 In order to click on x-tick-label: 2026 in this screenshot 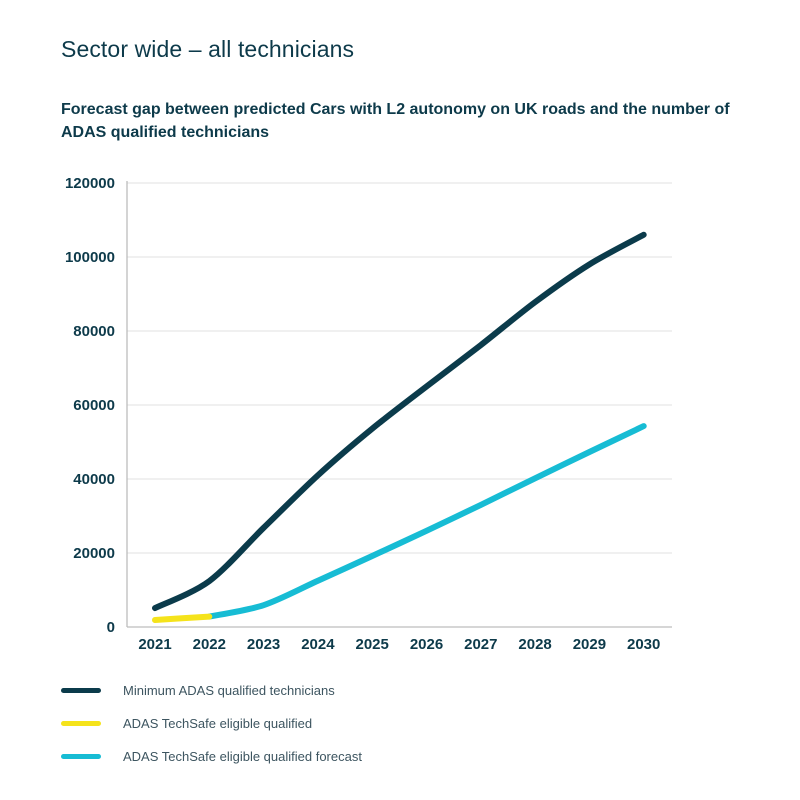, I will do `click(426, 644)`.